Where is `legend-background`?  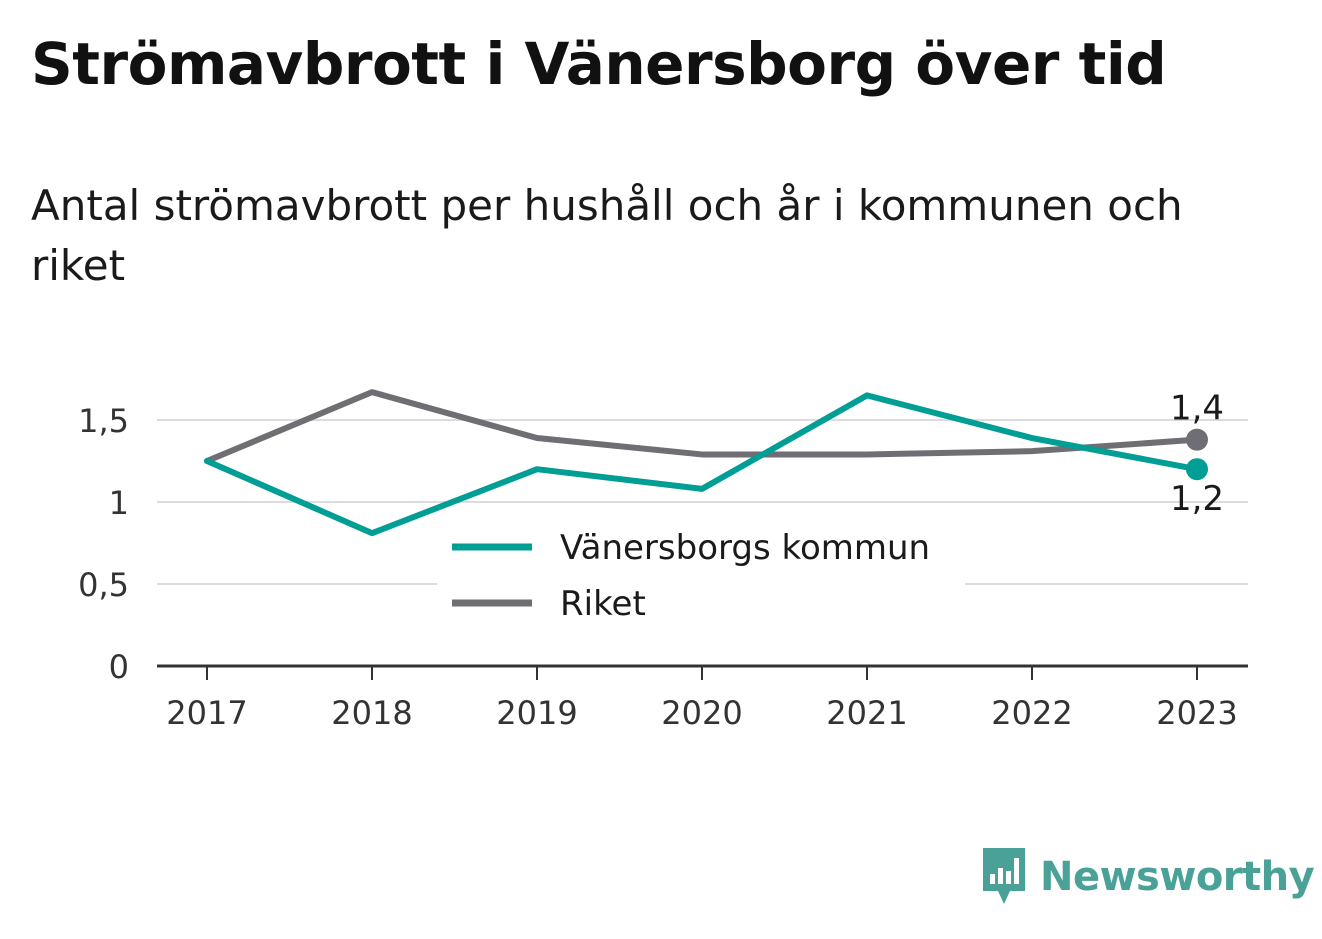
legend-background is located at coordinates (701, 575).